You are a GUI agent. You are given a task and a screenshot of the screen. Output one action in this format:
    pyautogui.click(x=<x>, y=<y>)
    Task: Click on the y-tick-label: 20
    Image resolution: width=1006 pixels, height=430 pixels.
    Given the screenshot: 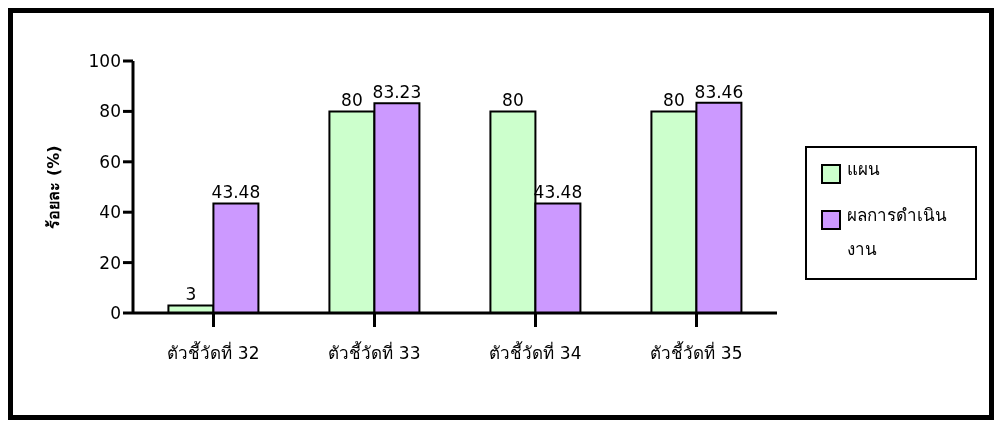 What is the action you would take?
    pyautogui.click(x=110, y=262)
    